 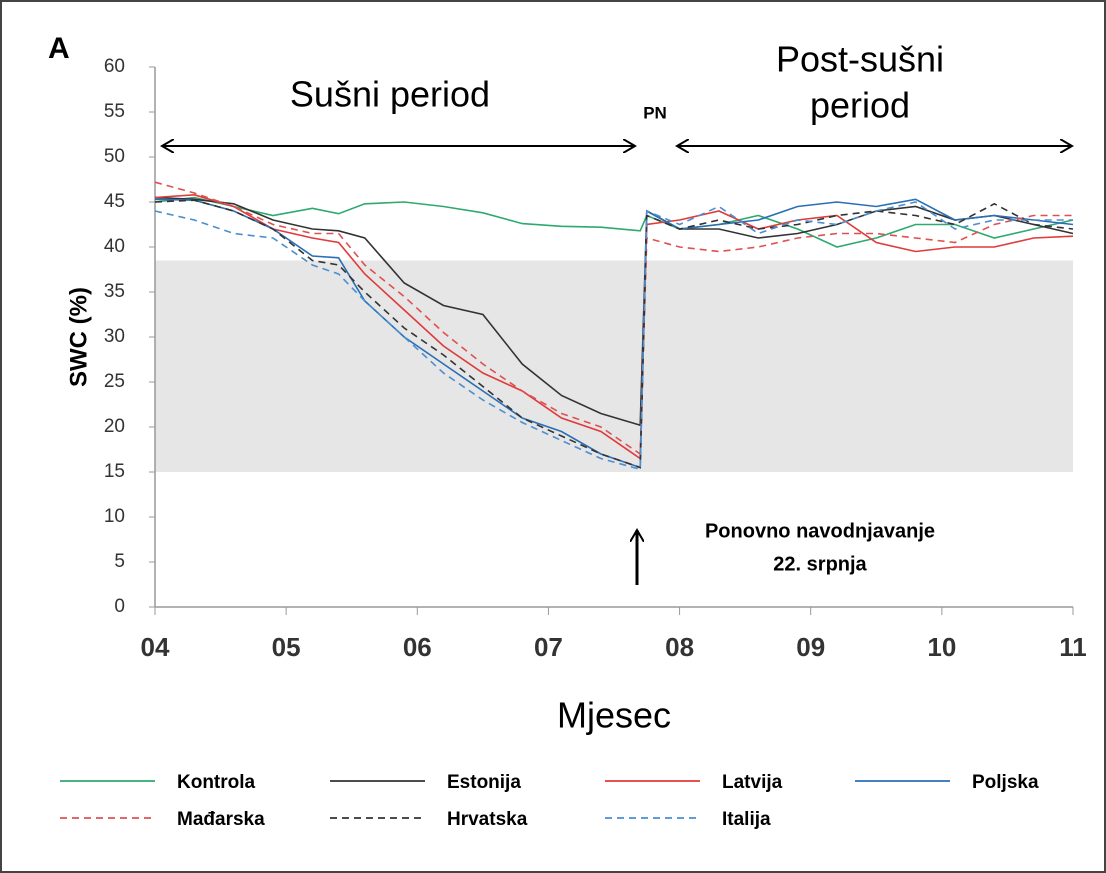 I want to click on panel-label: A, so click(x=59, y=48).